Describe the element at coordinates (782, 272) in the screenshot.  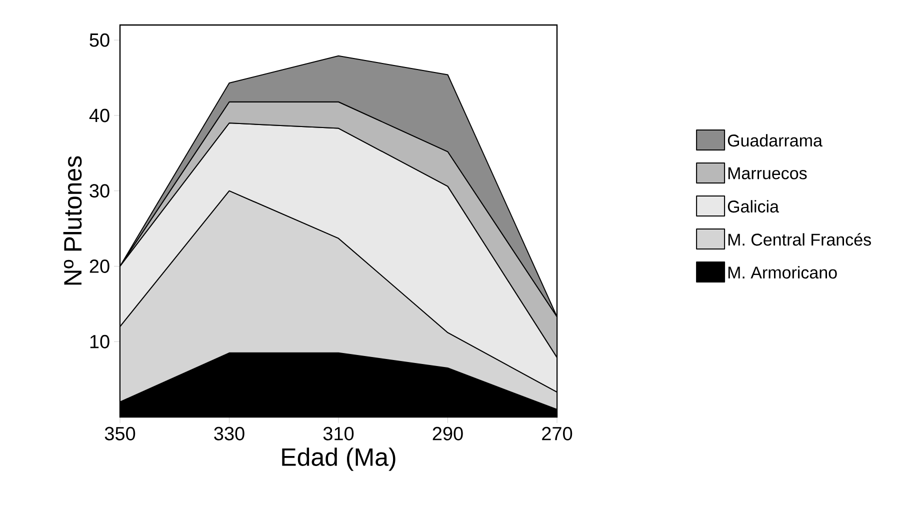
I see `legend-label: M. Armoricano` at that location.